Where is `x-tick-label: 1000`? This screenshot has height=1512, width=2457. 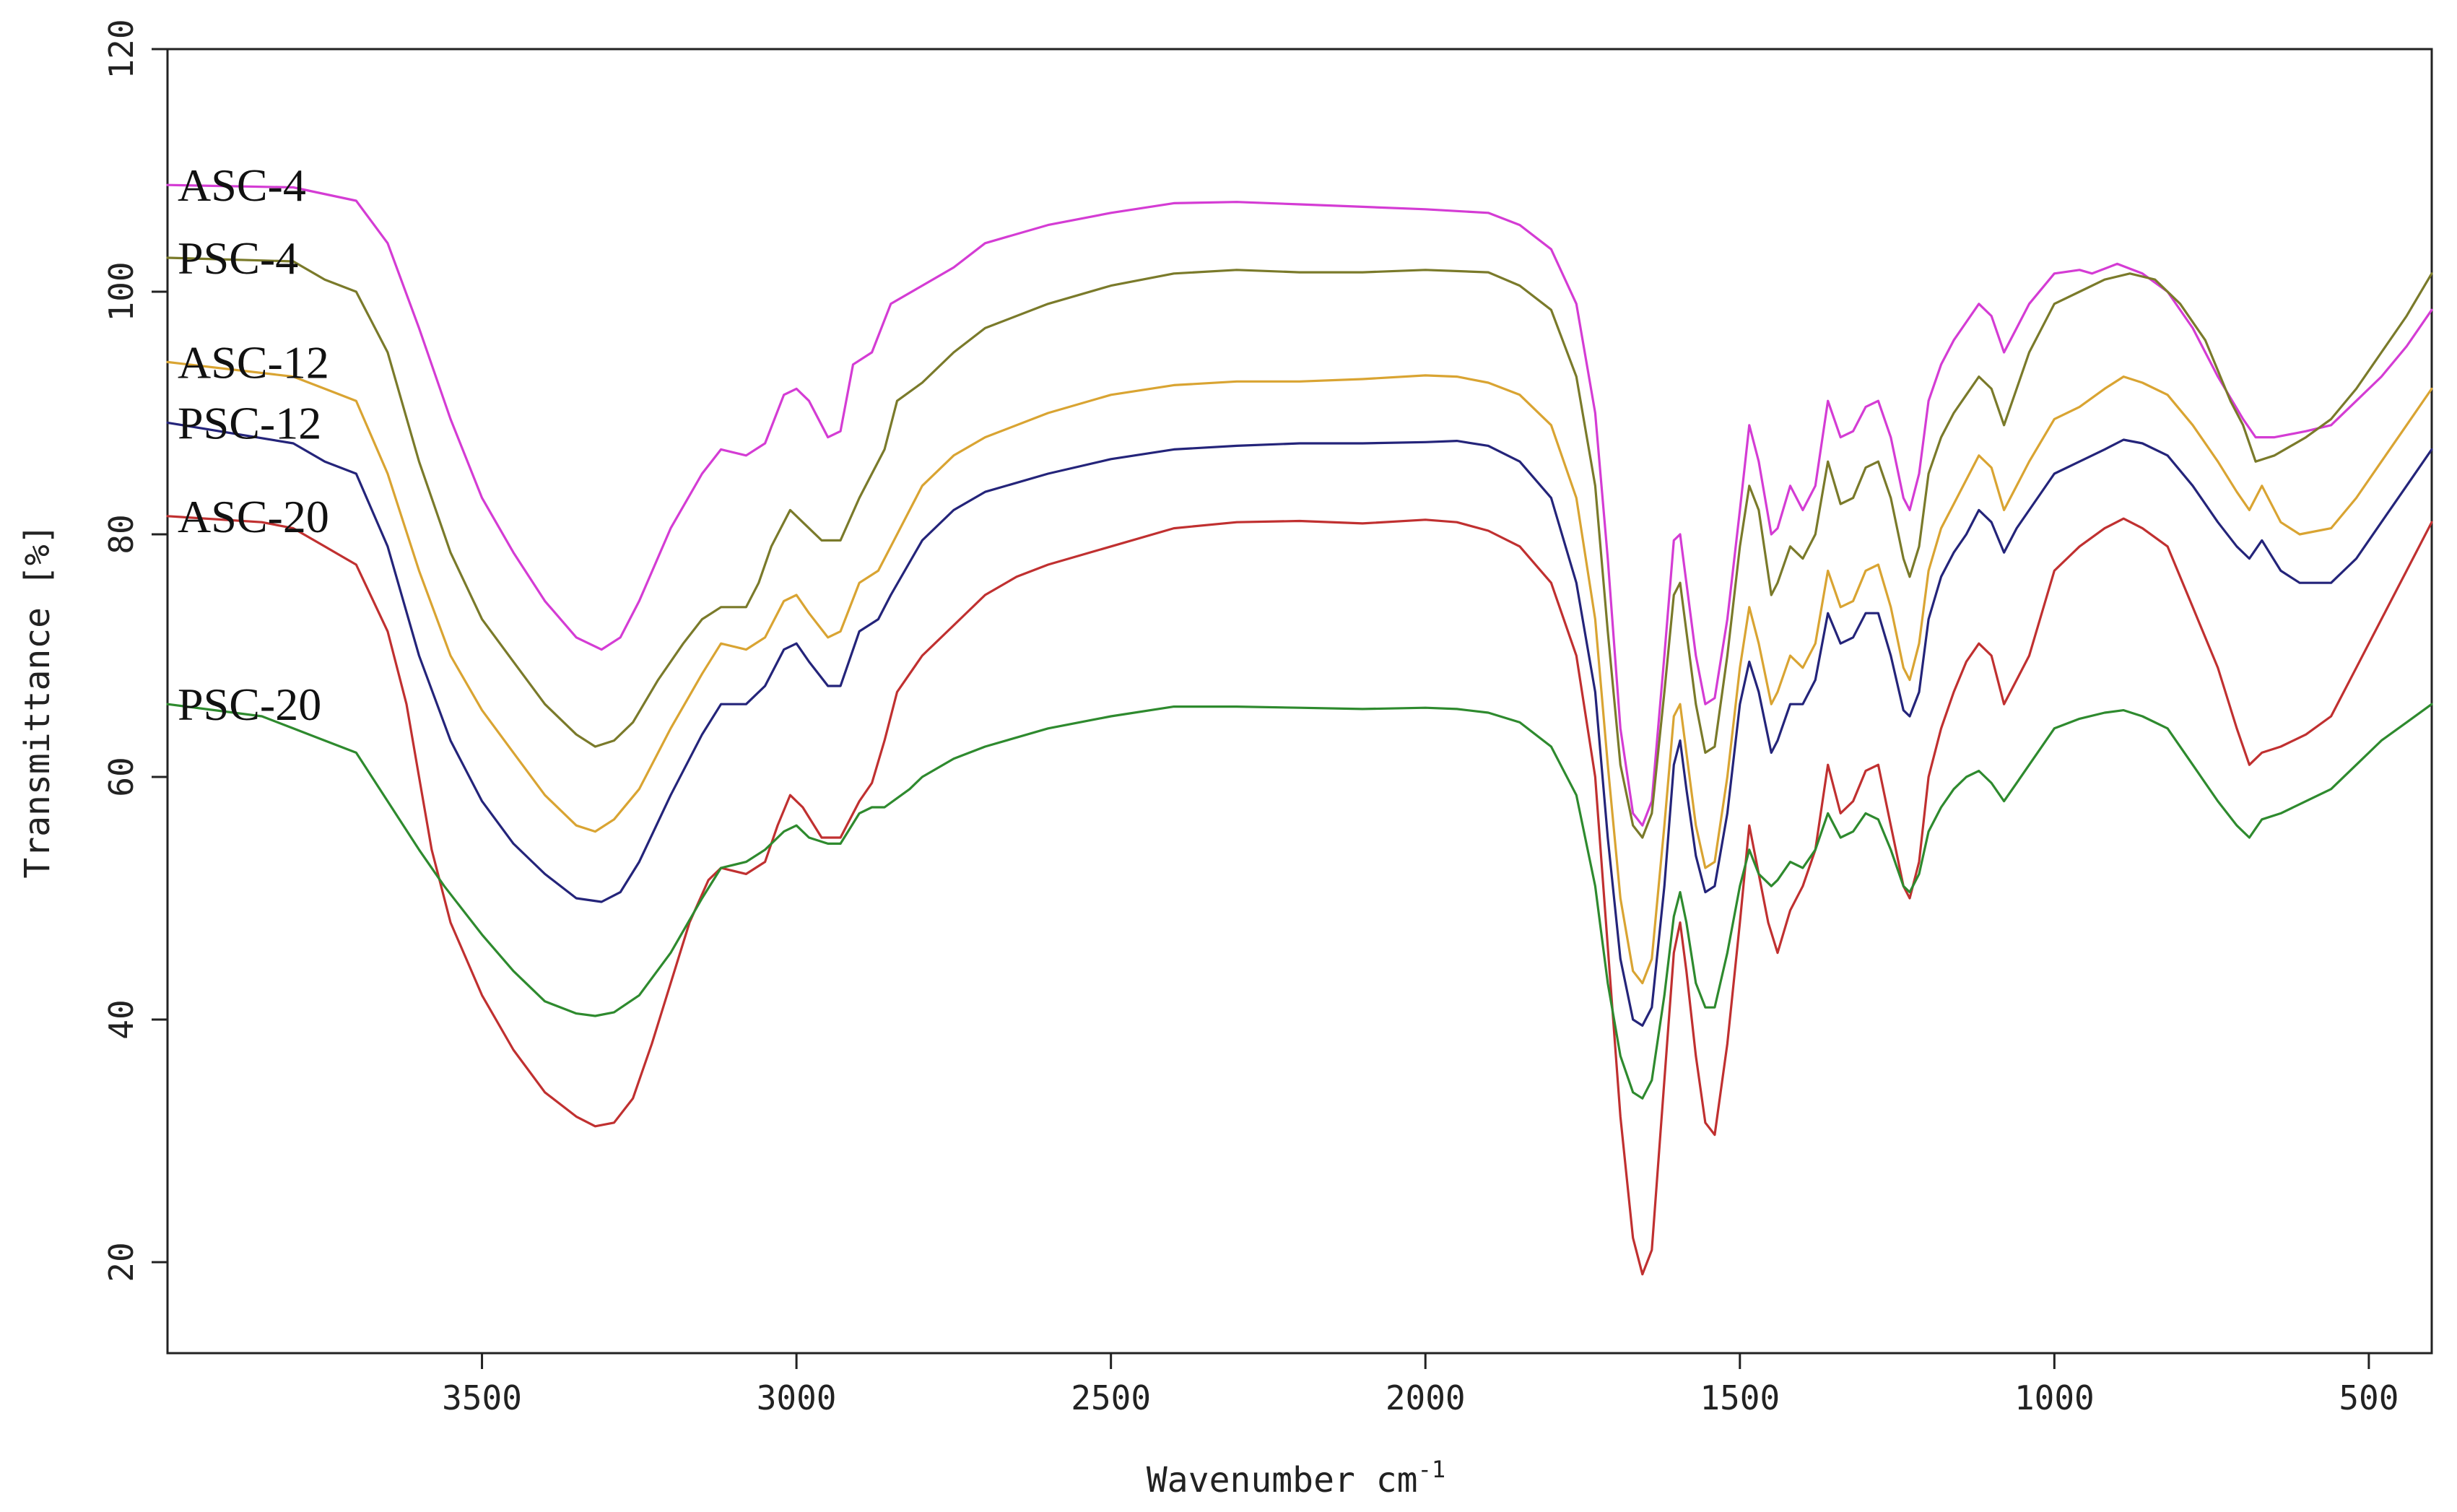
x-tick-label: 1000 is located at coordinates (2054, 1397).